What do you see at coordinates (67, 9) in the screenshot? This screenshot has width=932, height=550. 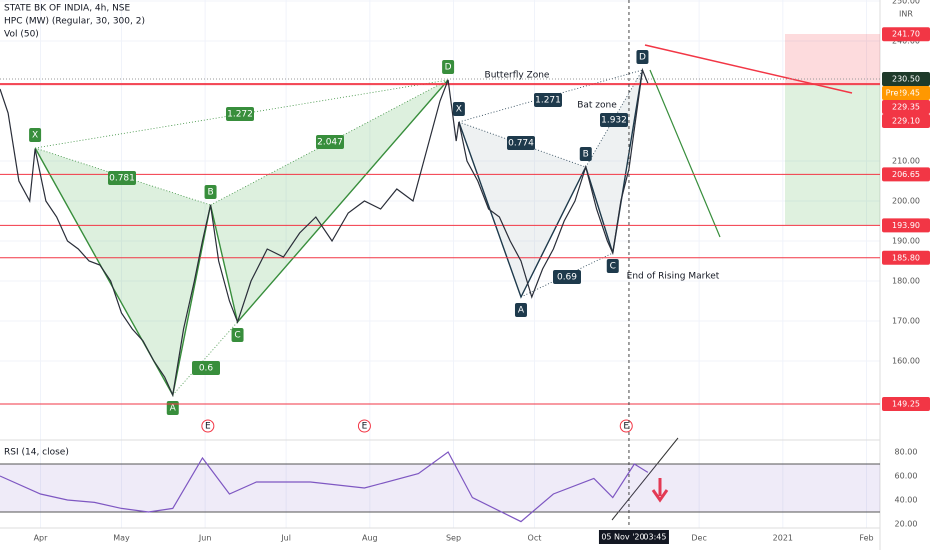 I see `symbol-title: STATE BK OF INDIA, 4h, NSE` at bounding box center [67, 9].